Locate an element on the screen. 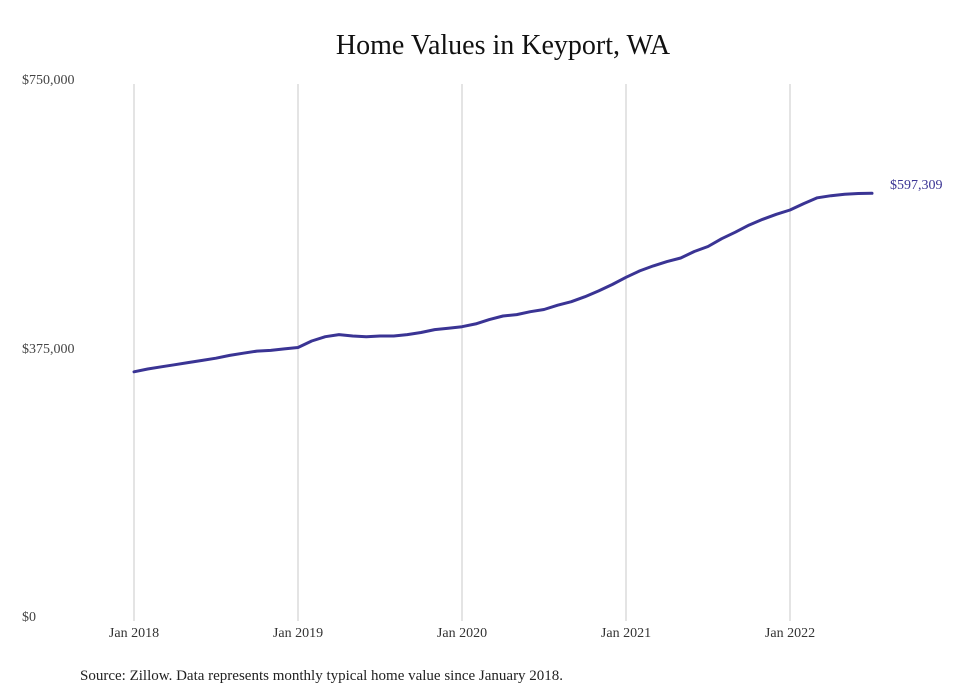  x-tick-label: Jan 2022 is located at coordinates (790, 633).